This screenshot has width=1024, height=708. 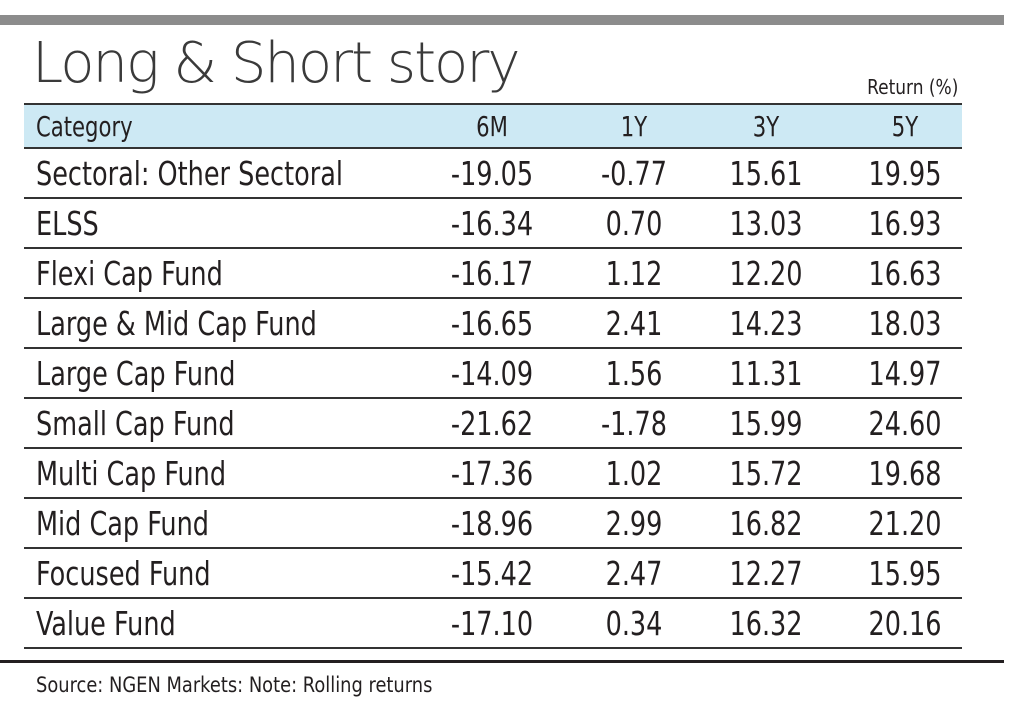 I want to click on return-6m-cell: -16.17, so click(x=492, y=273).